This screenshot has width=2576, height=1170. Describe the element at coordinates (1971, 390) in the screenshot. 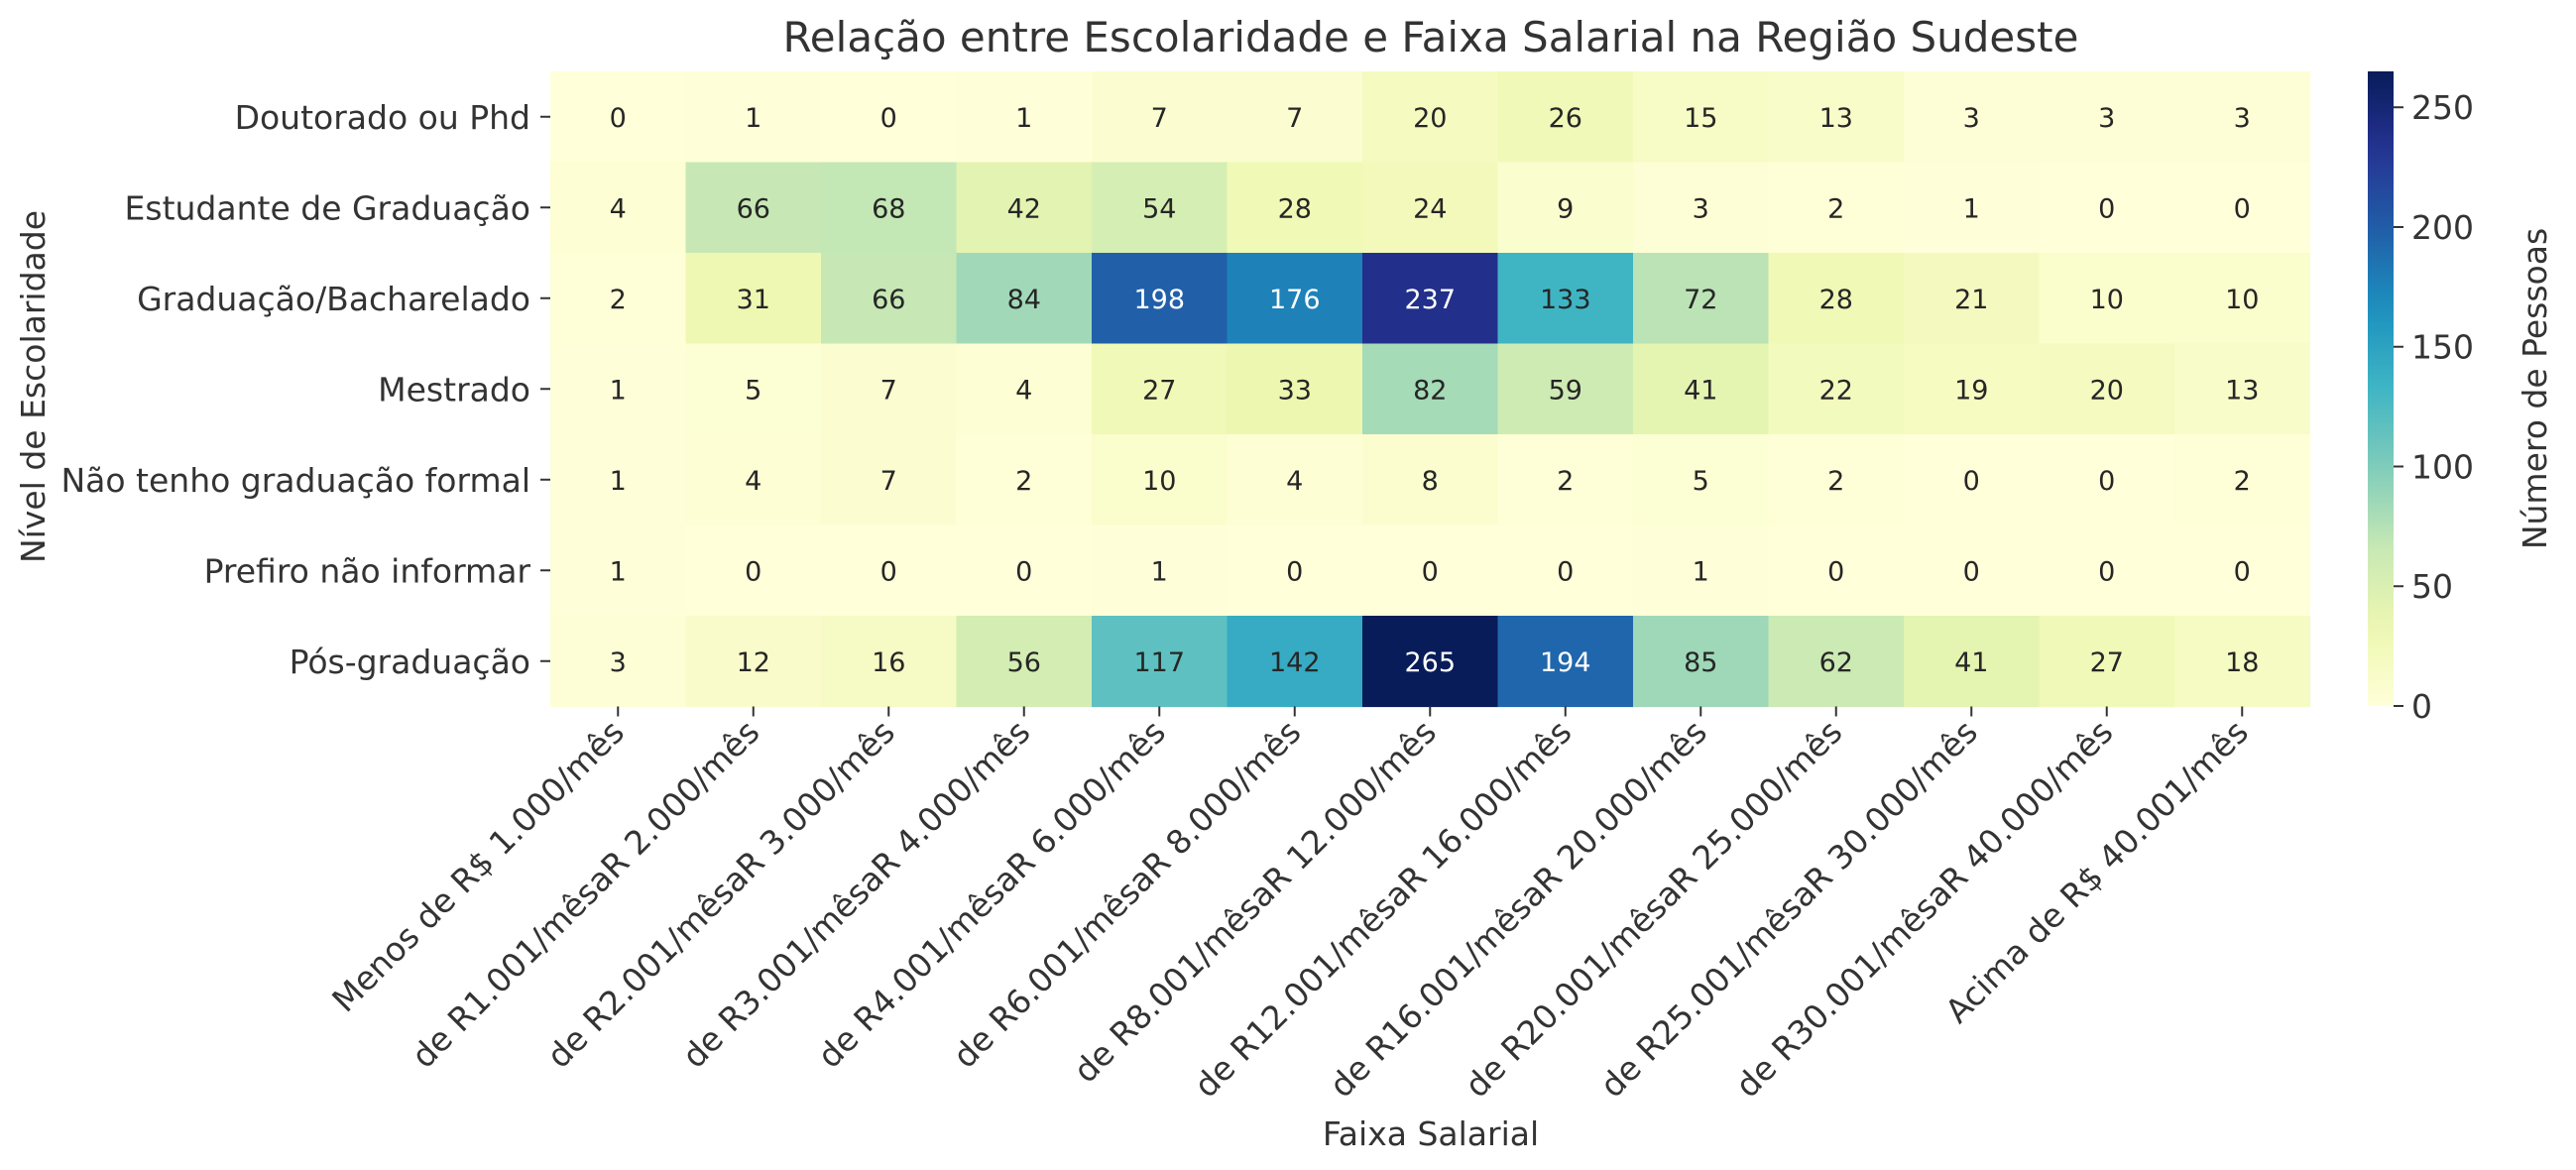

I see `cell-value-label: 19` at that location.